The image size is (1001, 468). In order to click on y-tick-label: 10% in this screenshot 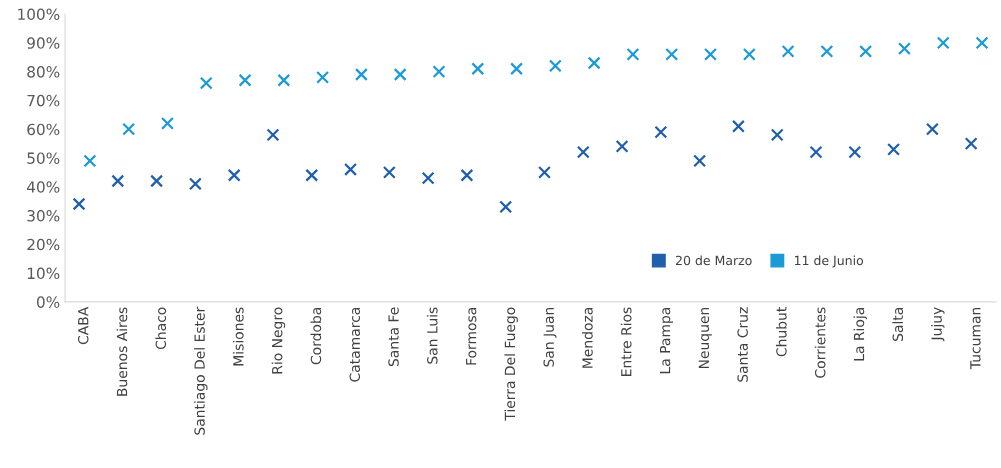, I will do `click(43, 273)`.